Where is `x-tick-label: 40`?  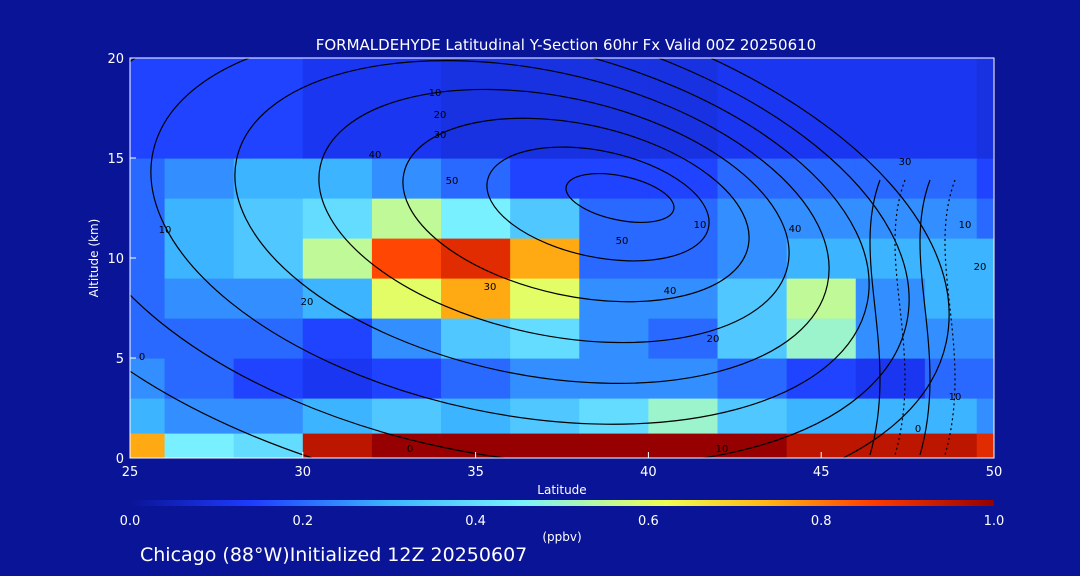
x-tick-label: 40 is located at coordinates (648, 472).